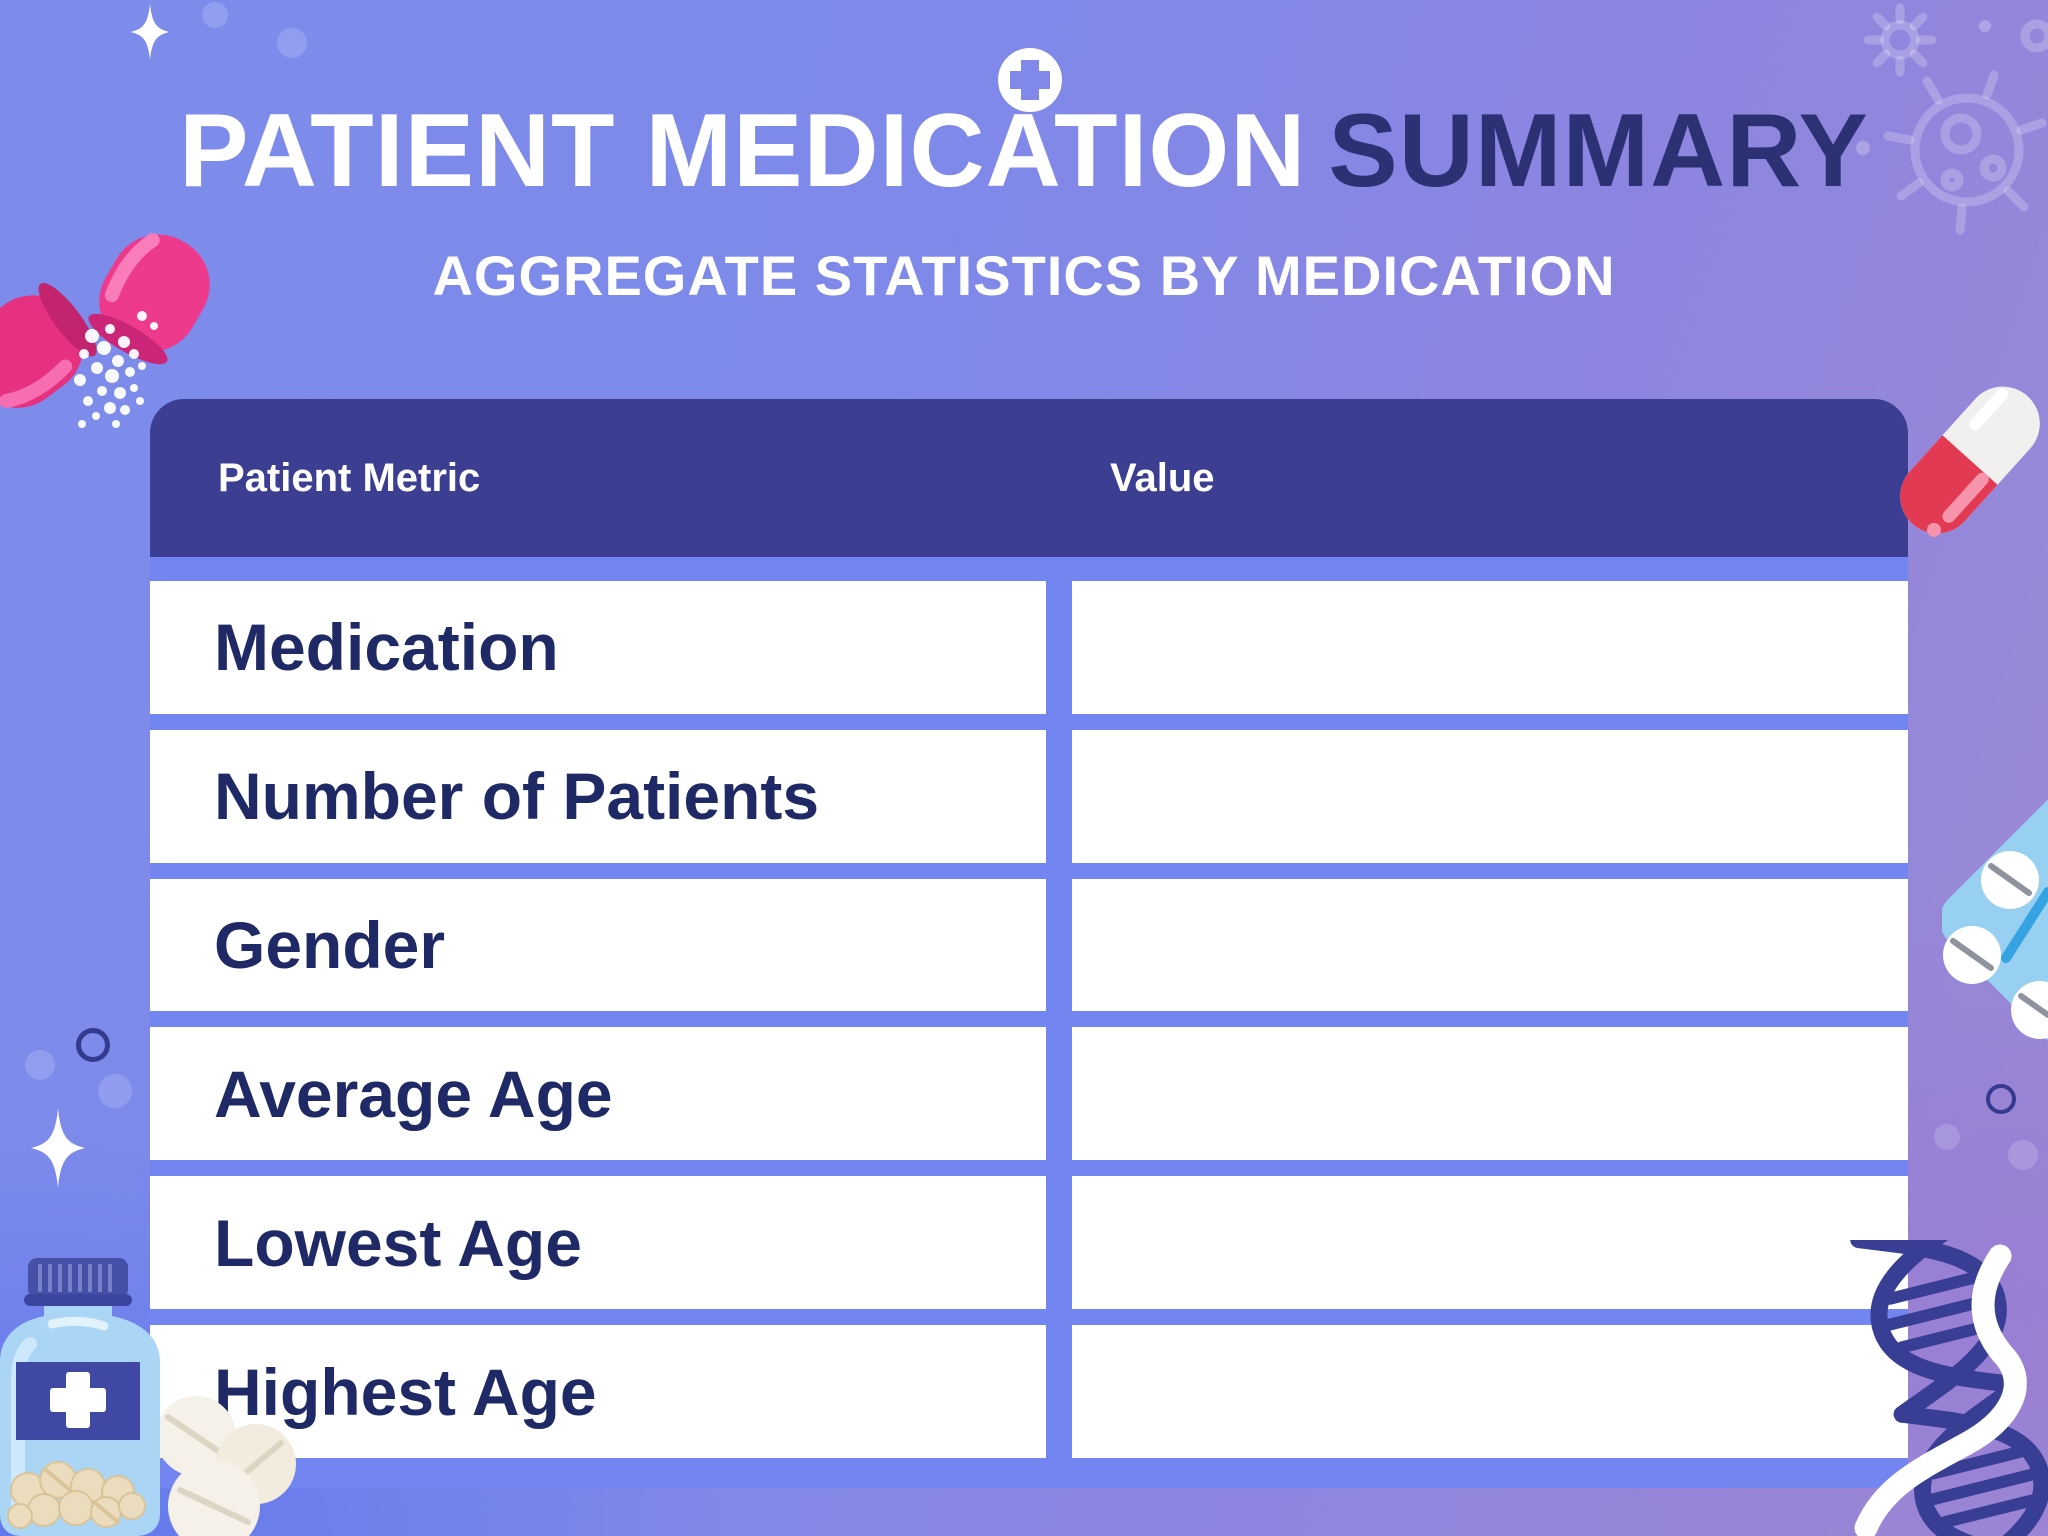  I want to click on dna-helix-icon, so click(1949, 1388).